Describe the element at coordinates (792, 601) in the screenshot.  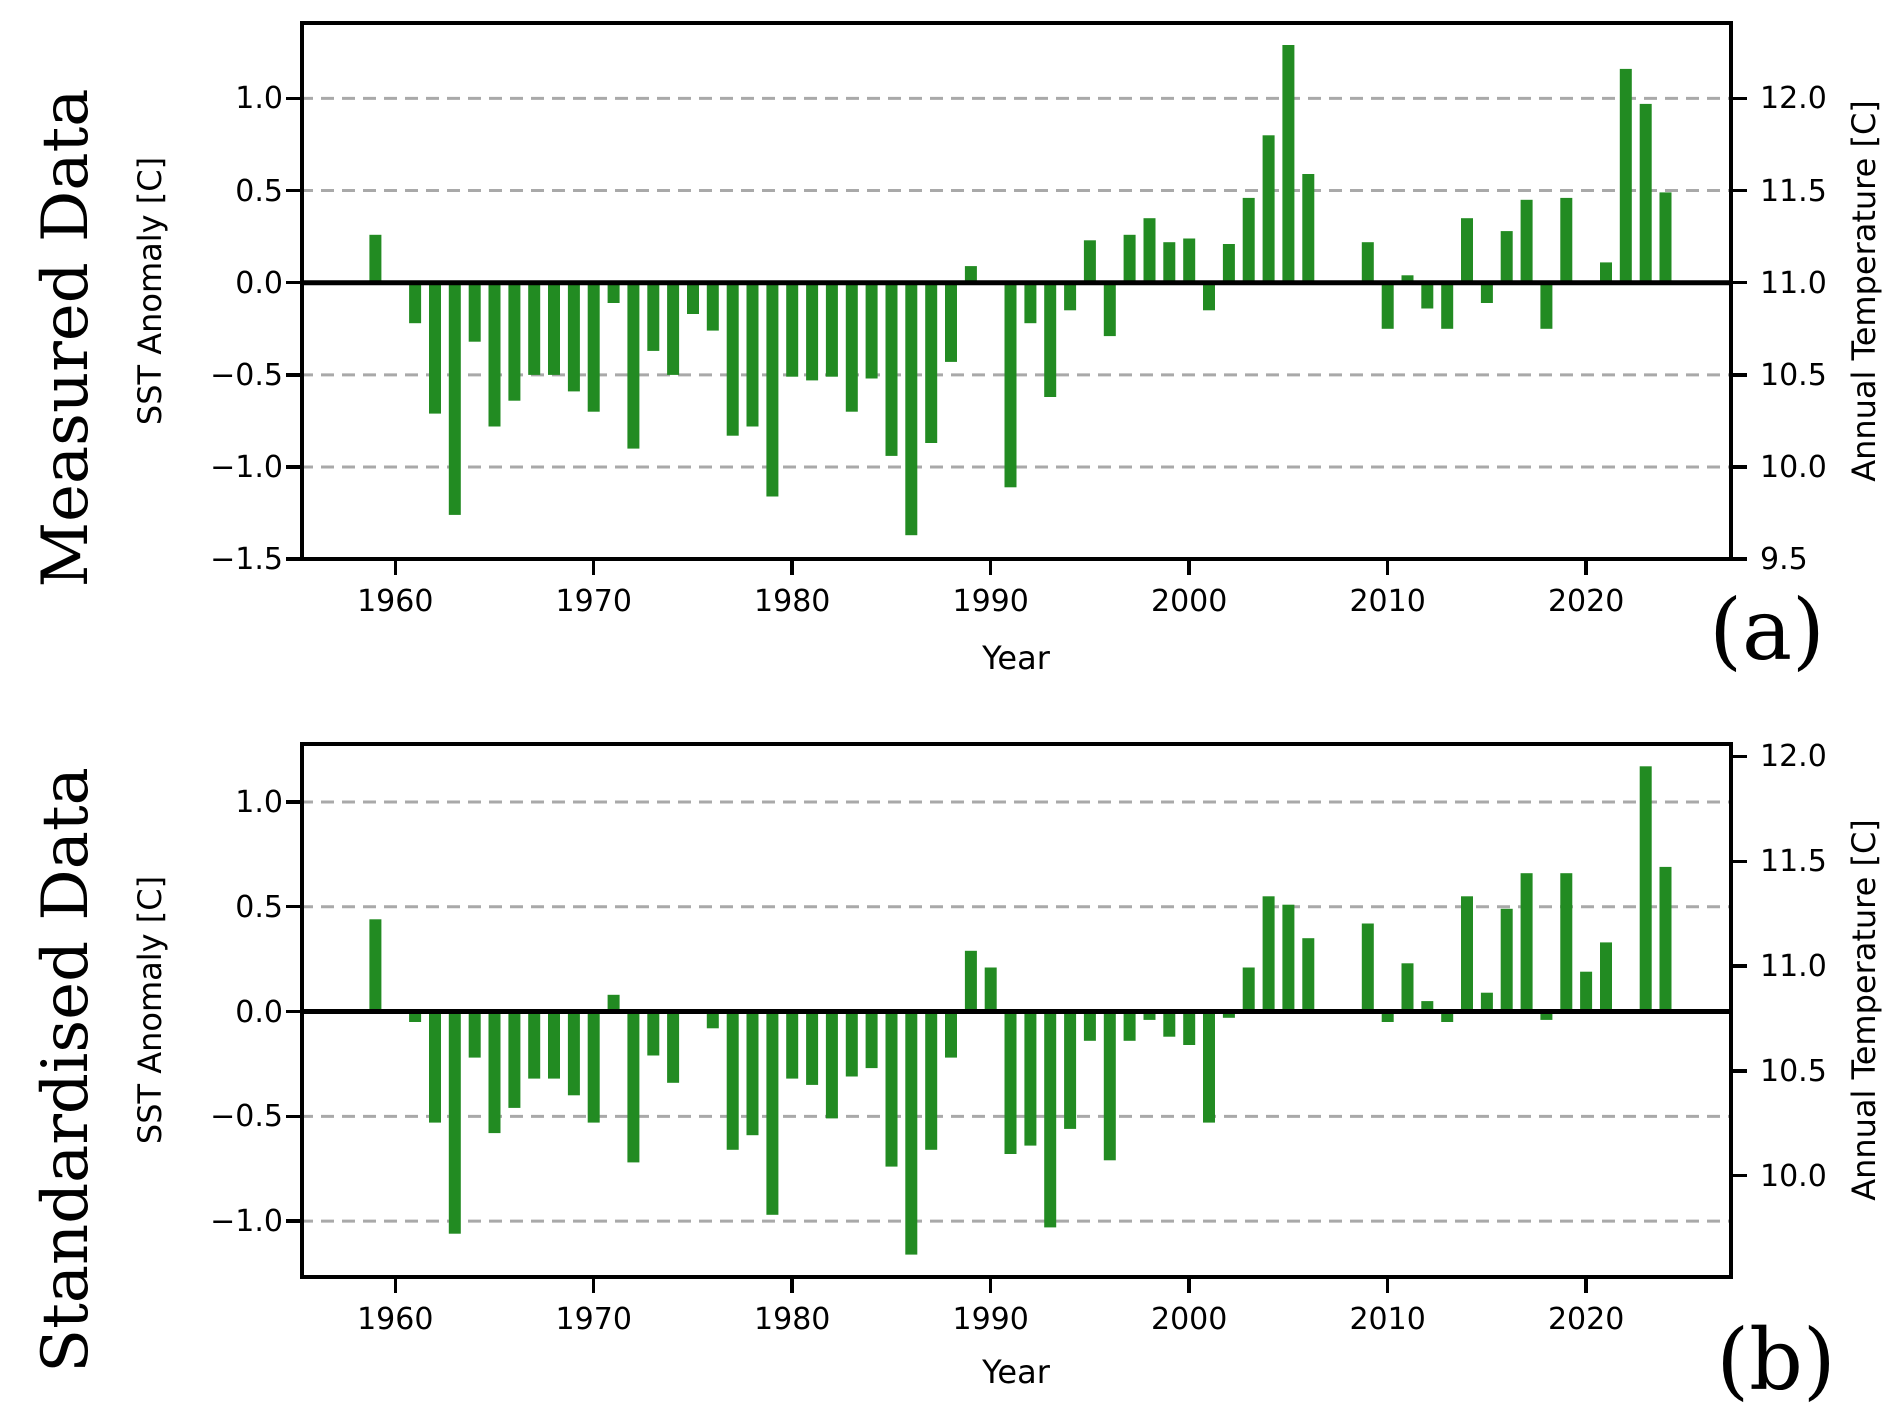
I see `x-tick-label: 1980` at that location.